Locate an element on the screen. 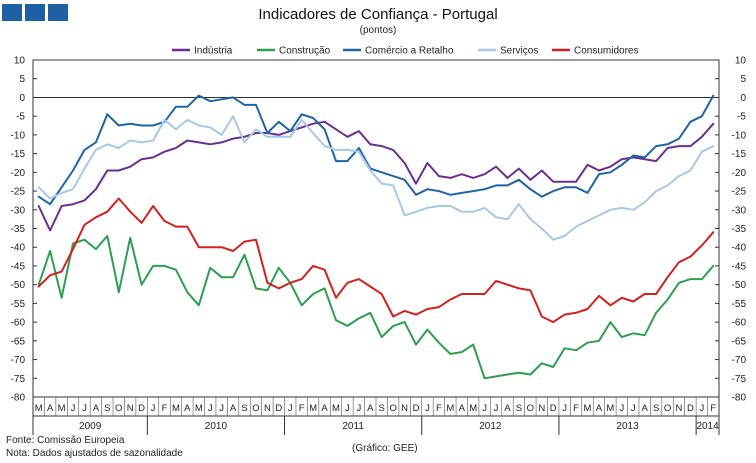  y-tick-label-right: -75 is located at coordinates (739, 379).